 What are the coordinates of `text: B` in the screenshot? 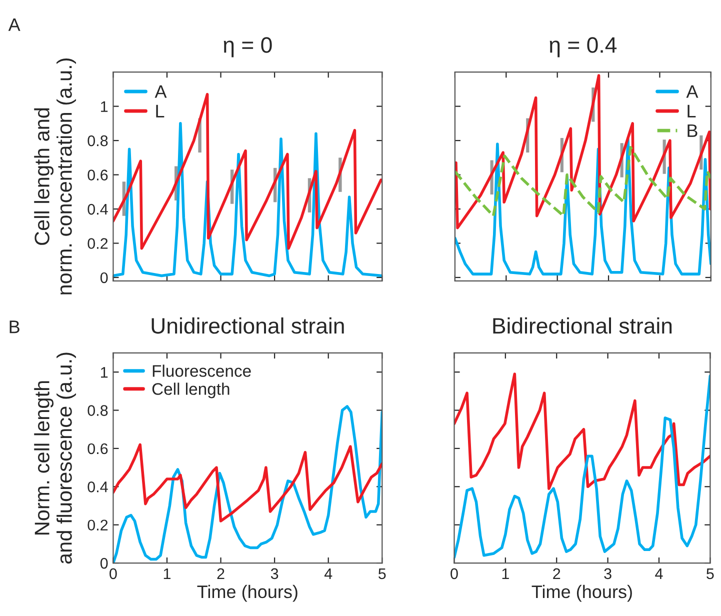 It's located at (15, 327).